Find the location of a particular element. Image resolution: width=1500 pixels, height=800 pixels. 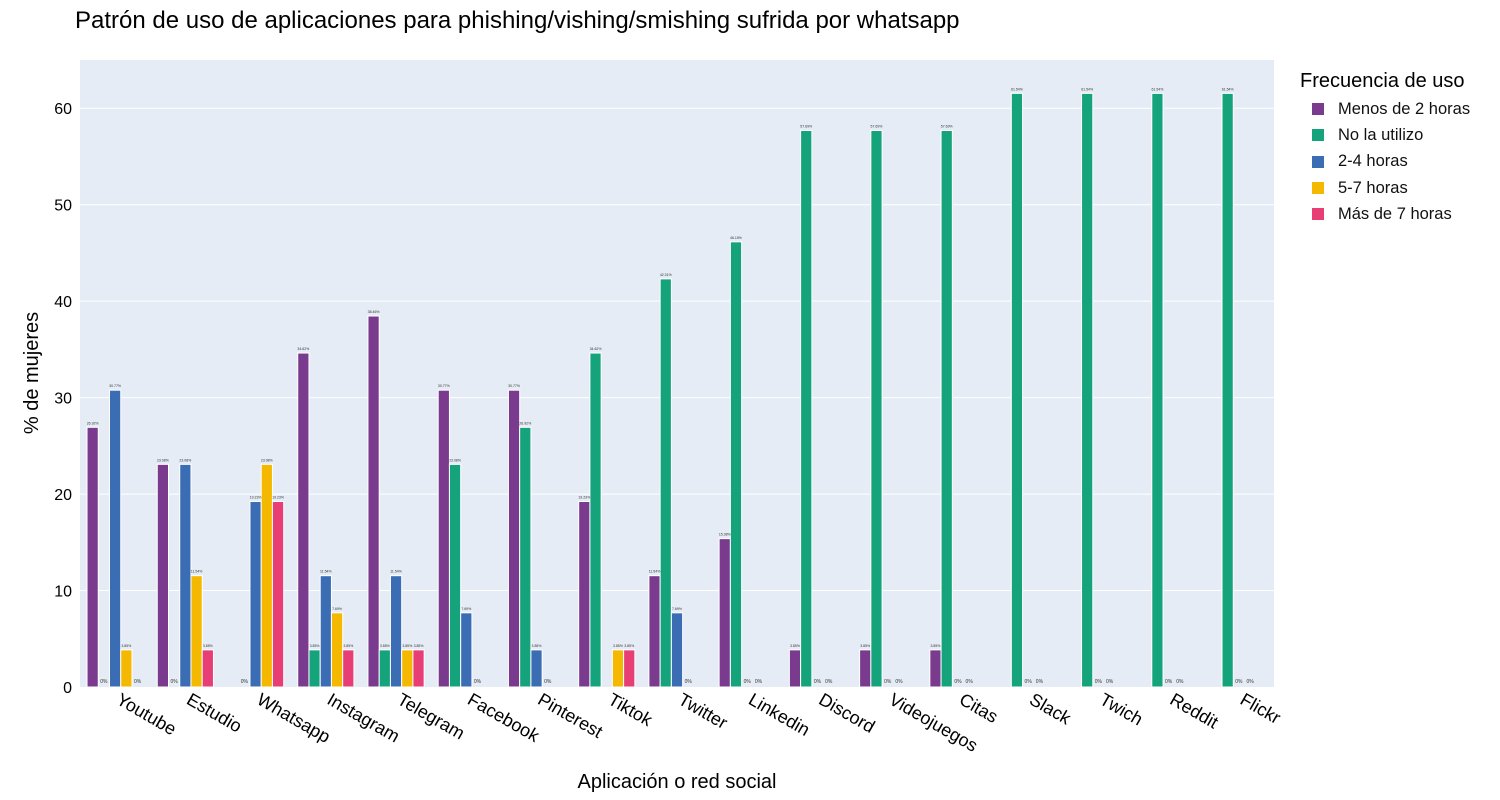

bar-citas-s0 is located at coordinates (935, 668).